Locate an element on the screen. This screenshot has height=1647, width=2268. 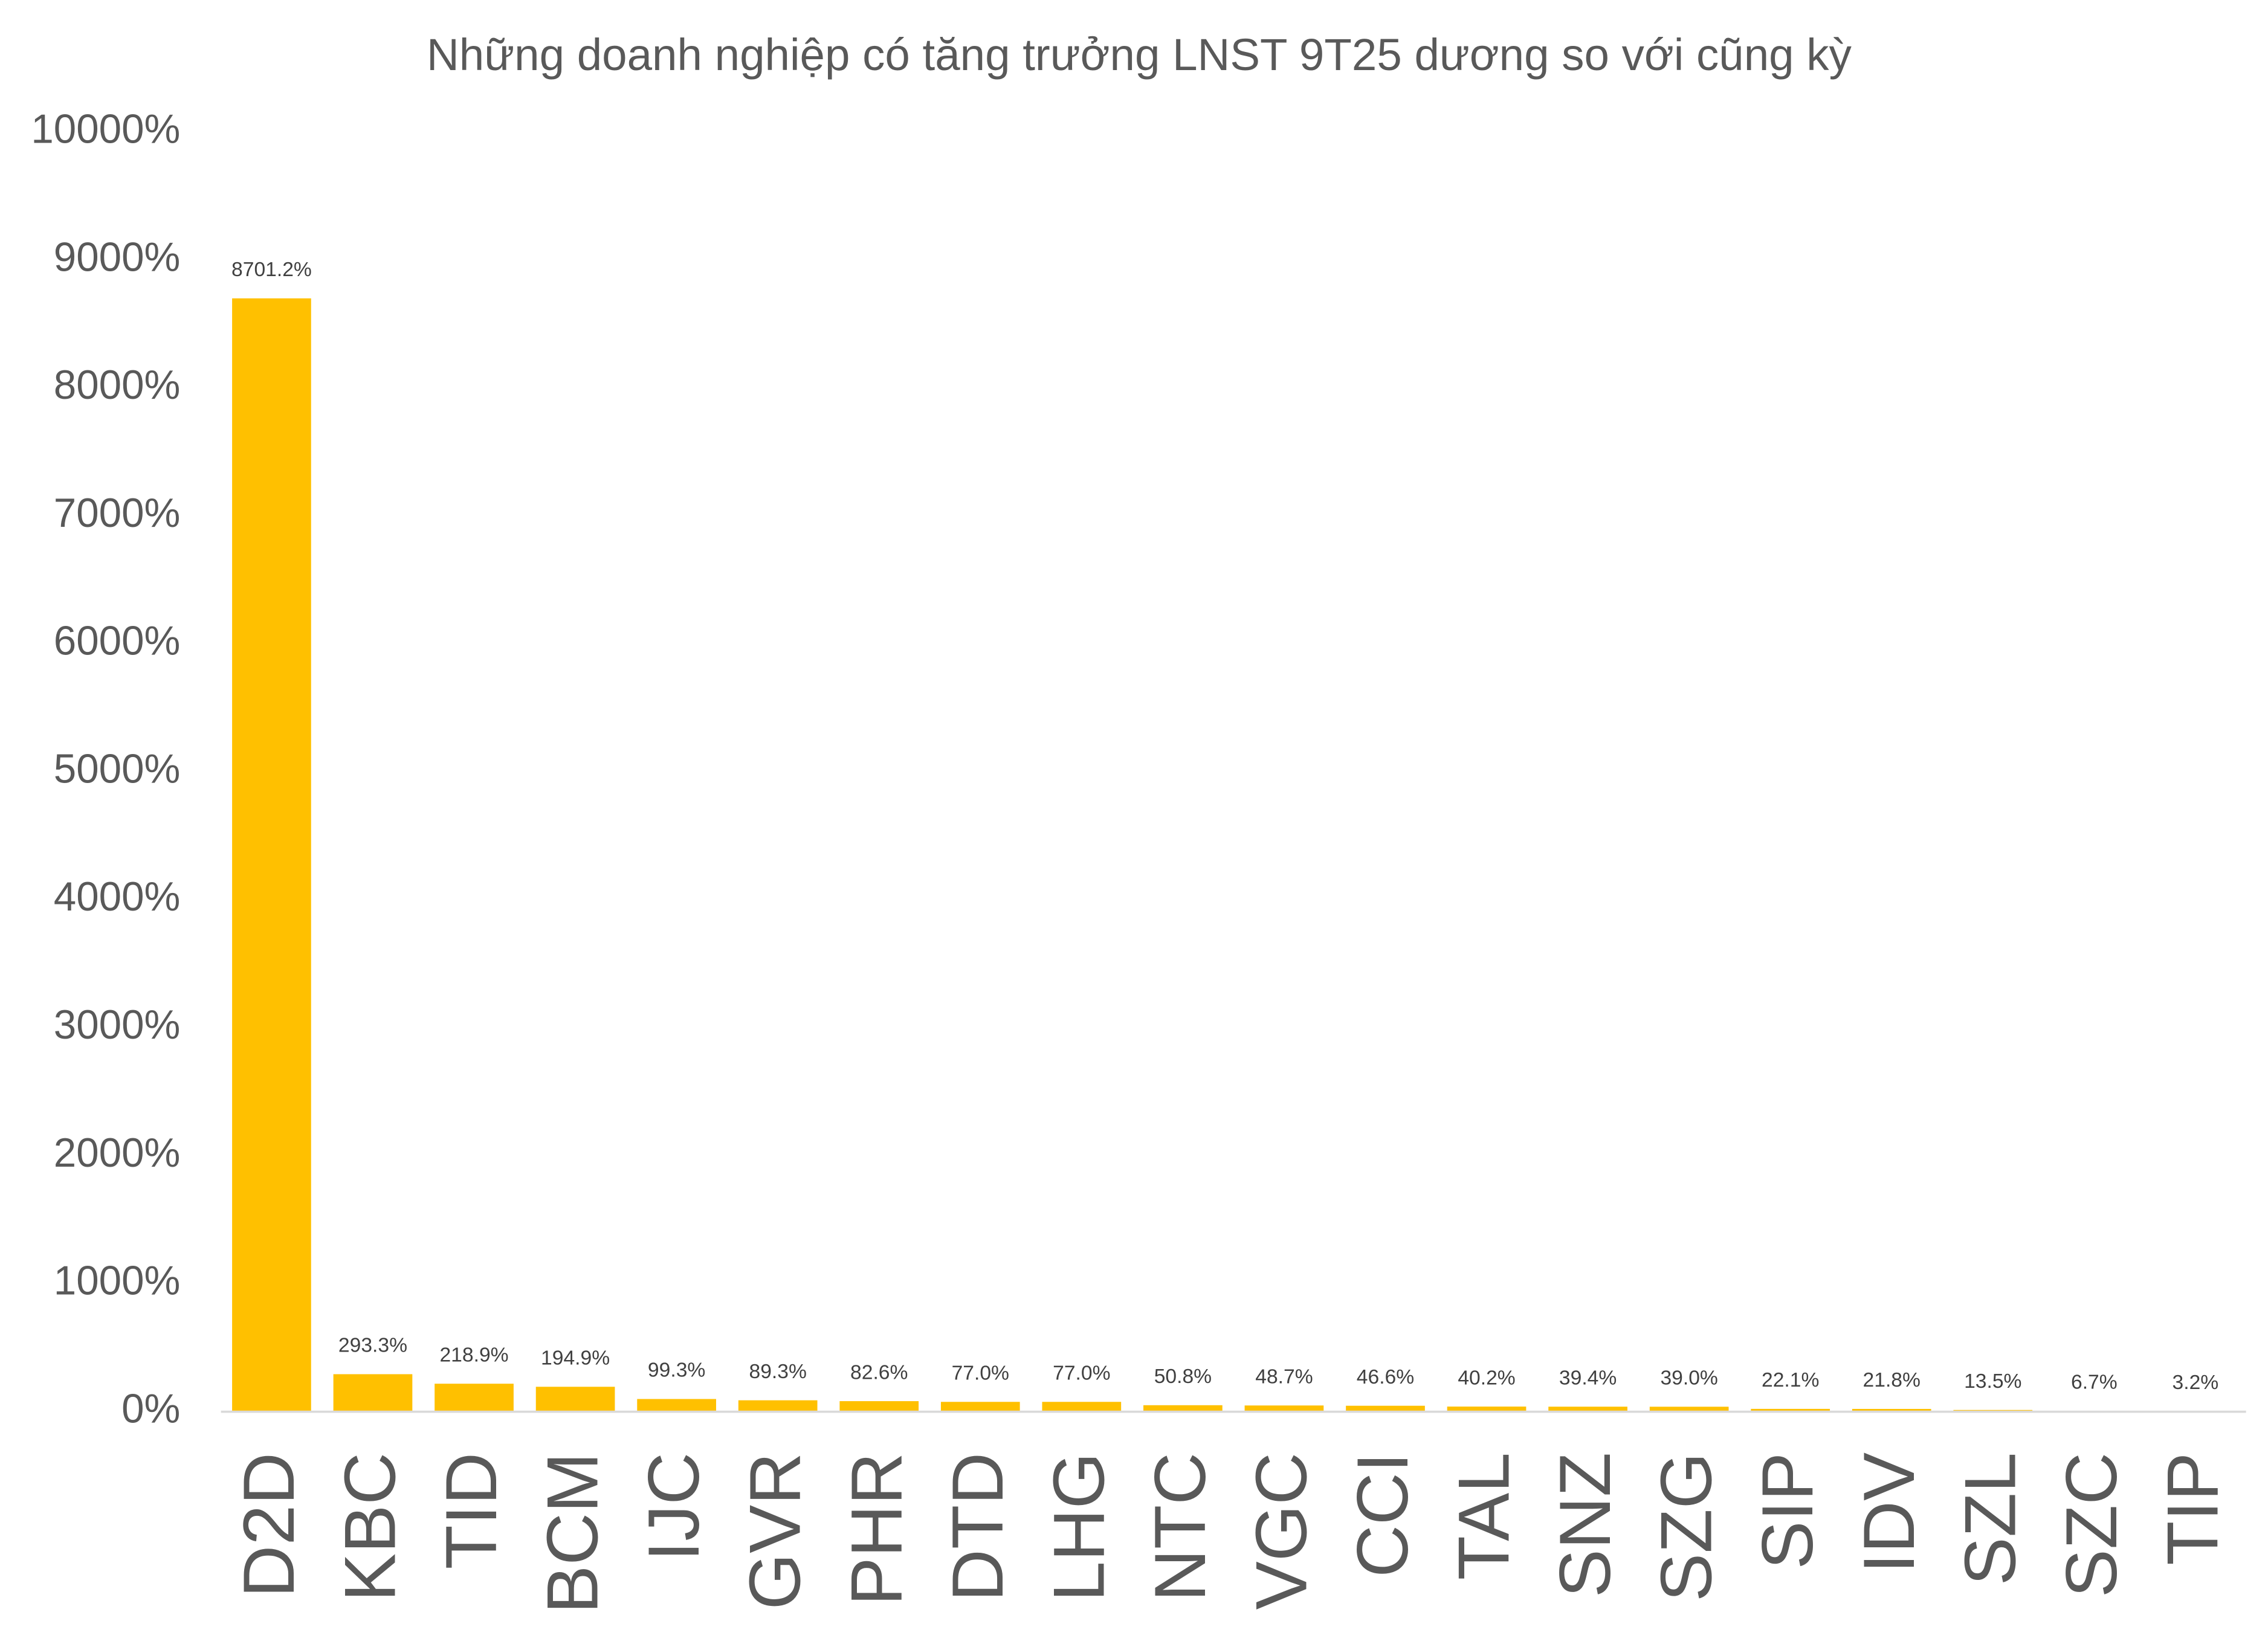
value-label: 293.3% is located at coordinates (372, 1346).